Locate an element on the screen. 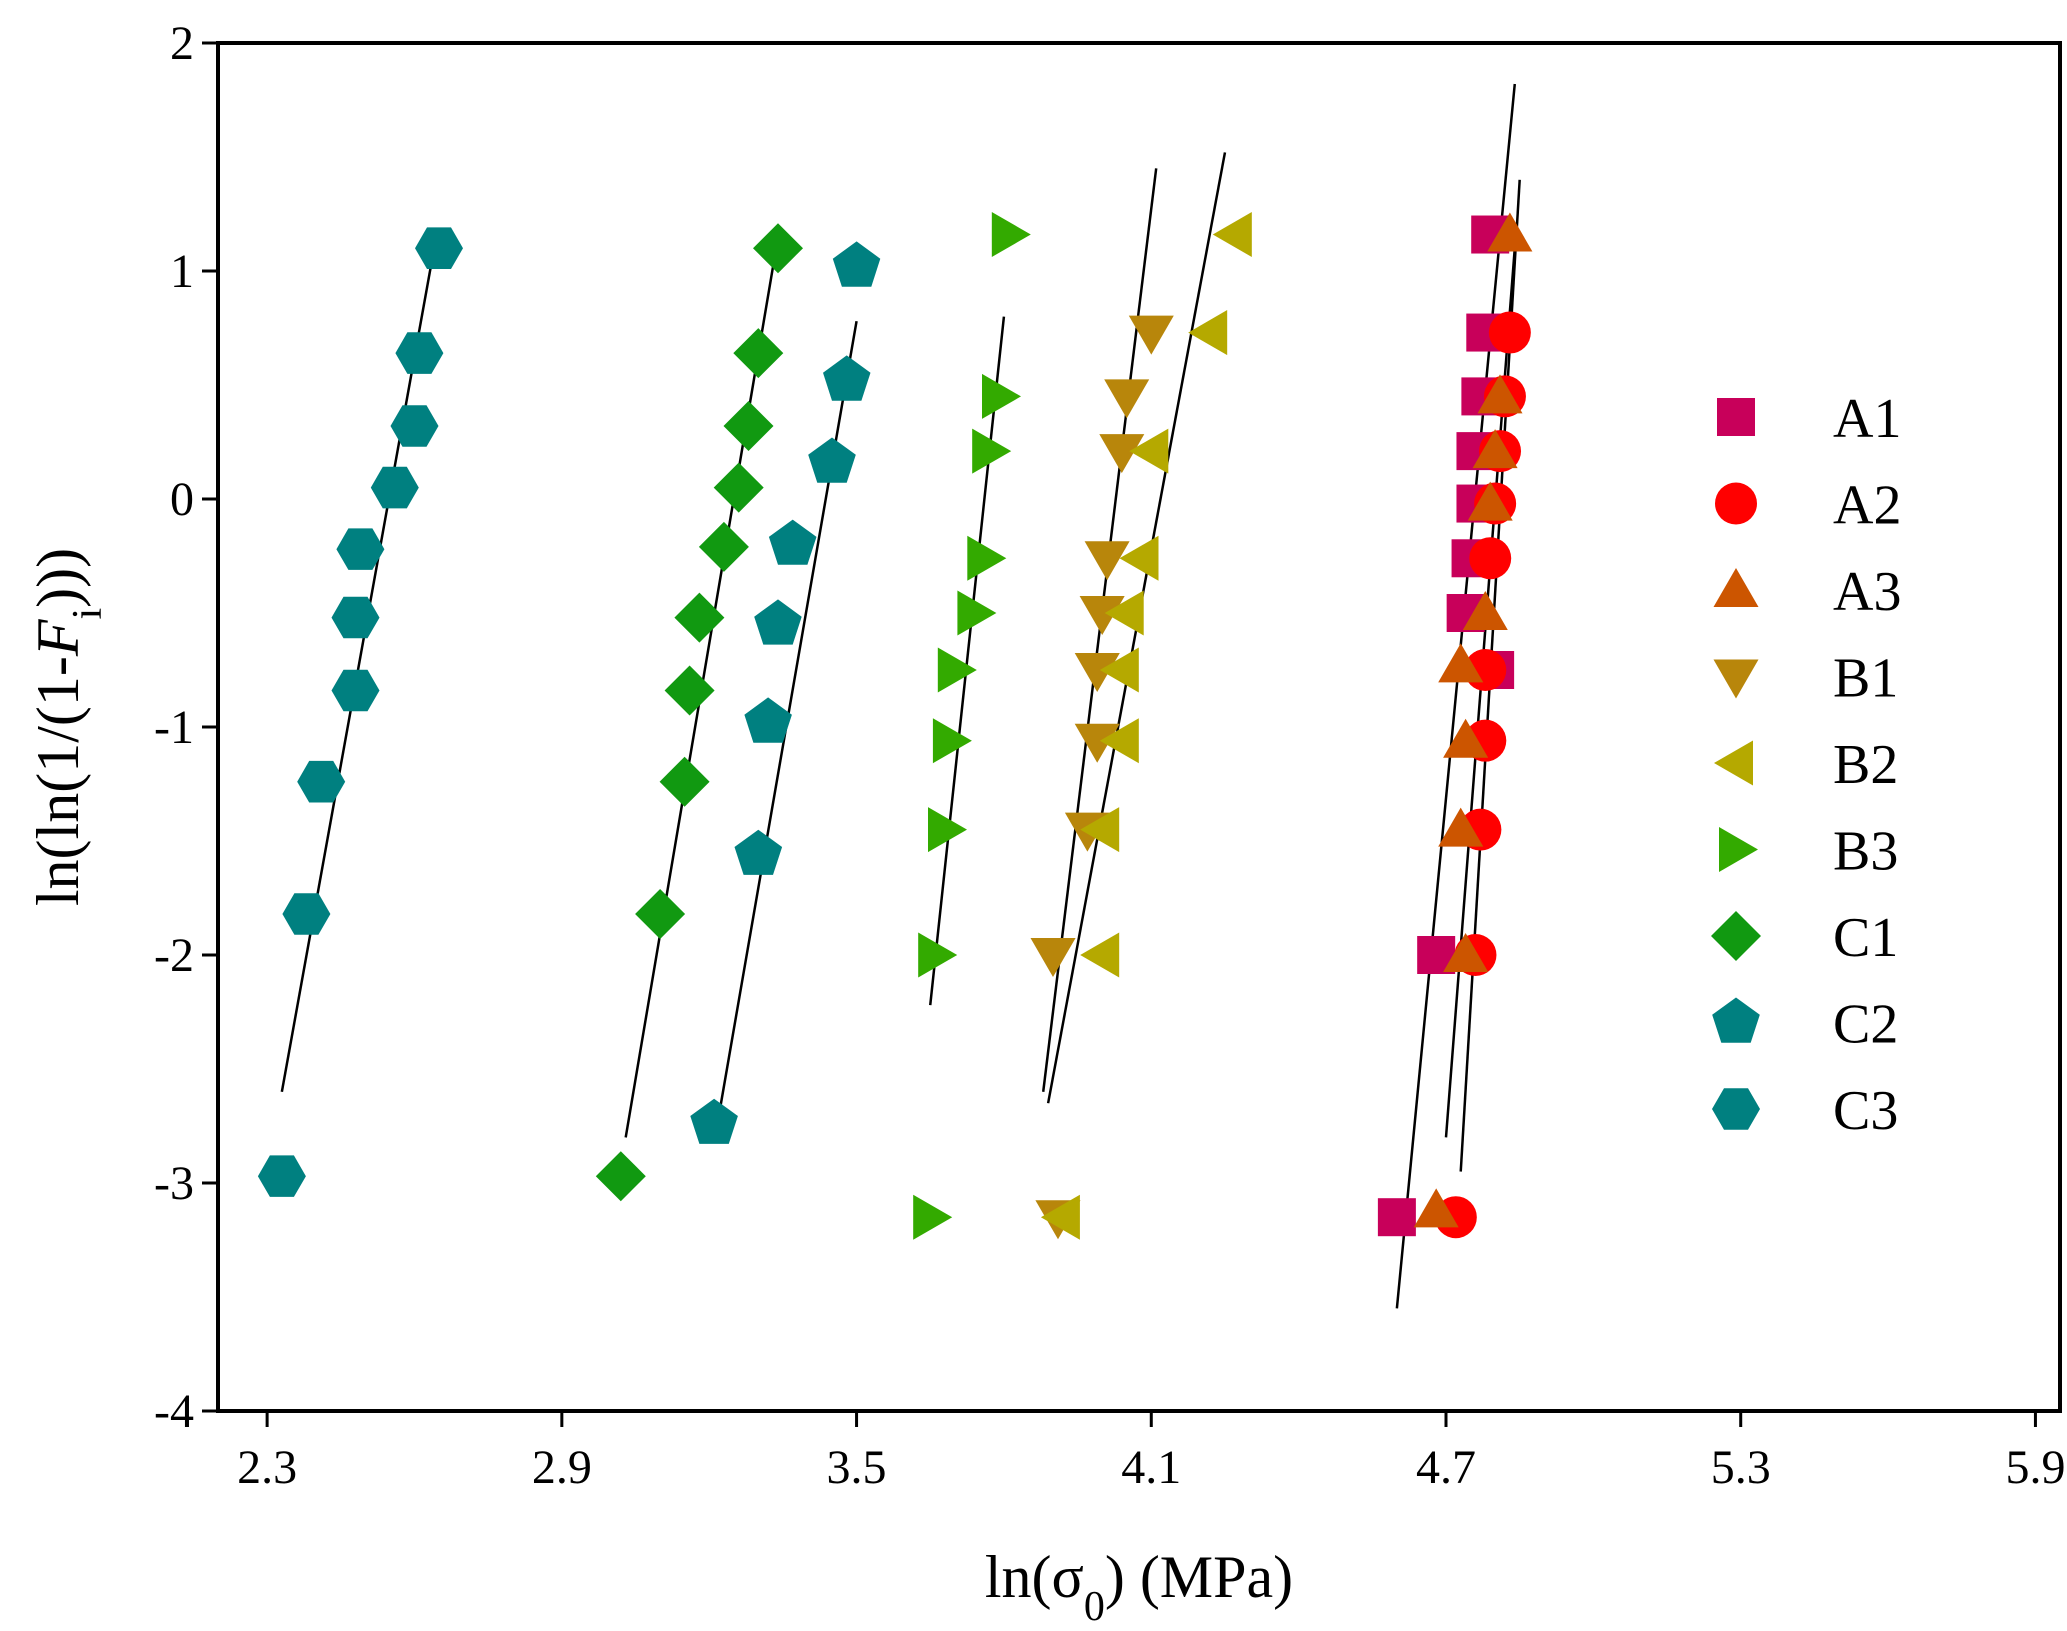  x-tick-label: 2.3 is located at coordinates (267, 1467).